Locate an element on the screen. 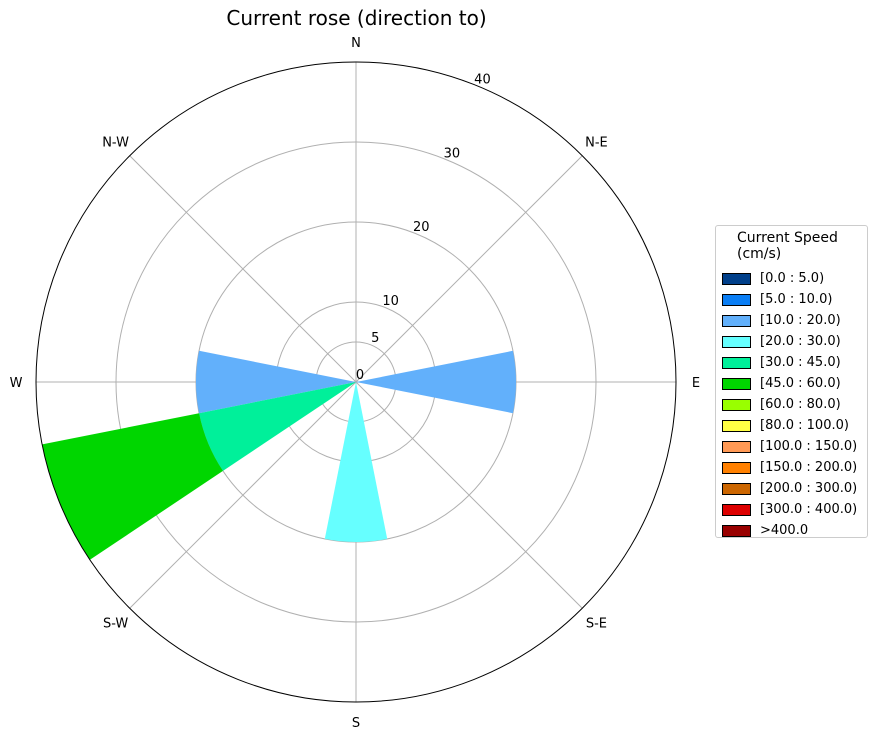 Image resolution: width=879 pixels, height=739 pixels. legend-entry: [200.0 : 300.0) is located at coordinates (791, 488).